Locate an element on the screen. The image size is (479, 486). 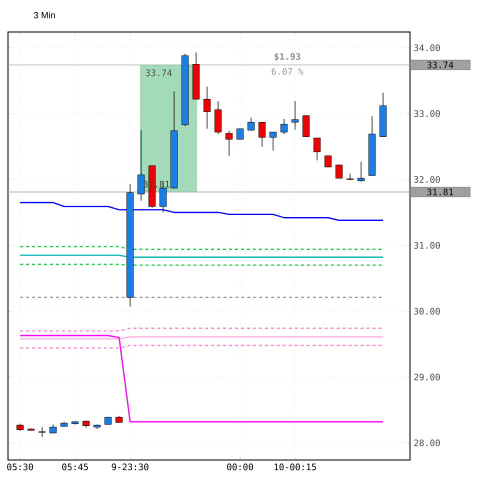
x-tick-label: 05:45 is located at coordinates (75, 467).